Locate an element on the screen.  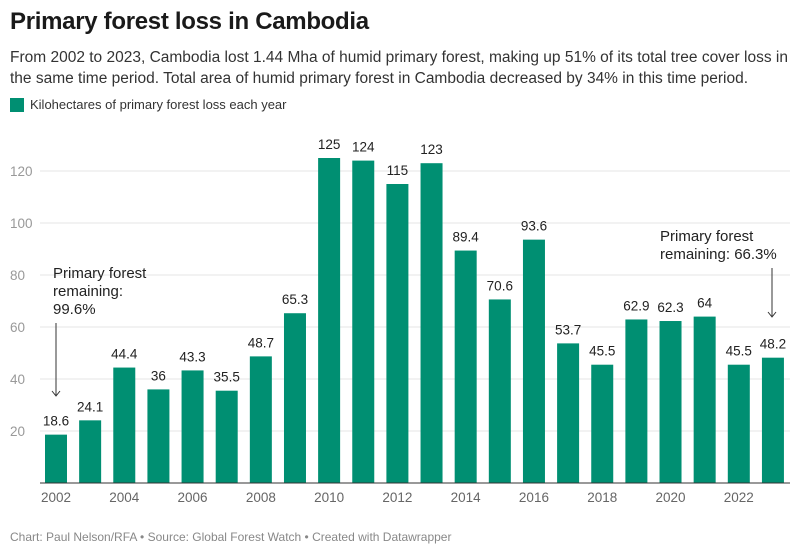
x-tick-label: 2014 is located at coordinates (466, 497).